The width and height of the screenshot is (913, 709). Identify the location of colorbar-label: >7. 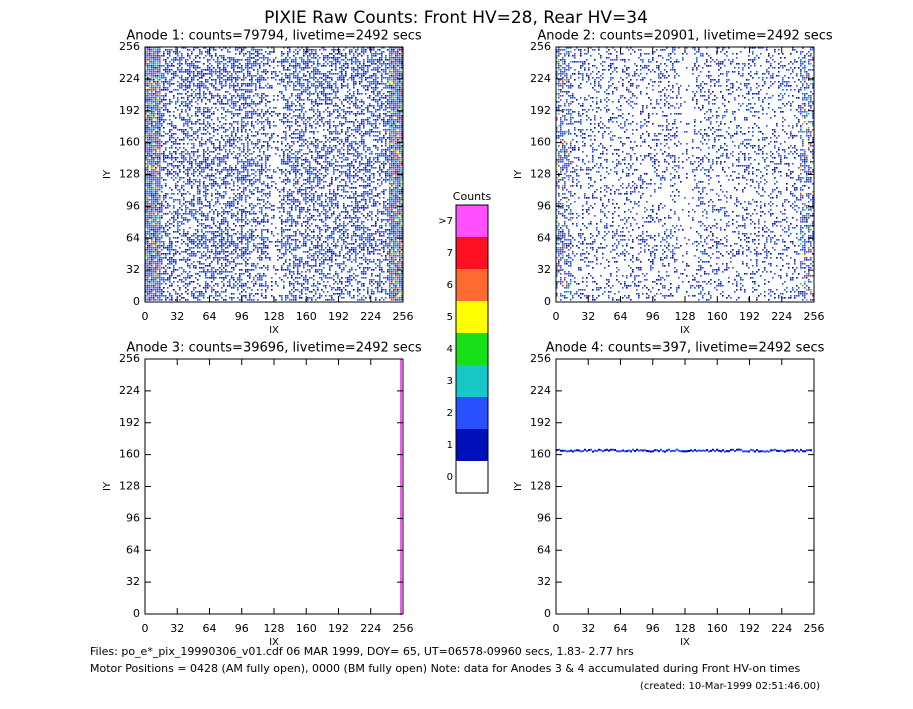
(445, 221).